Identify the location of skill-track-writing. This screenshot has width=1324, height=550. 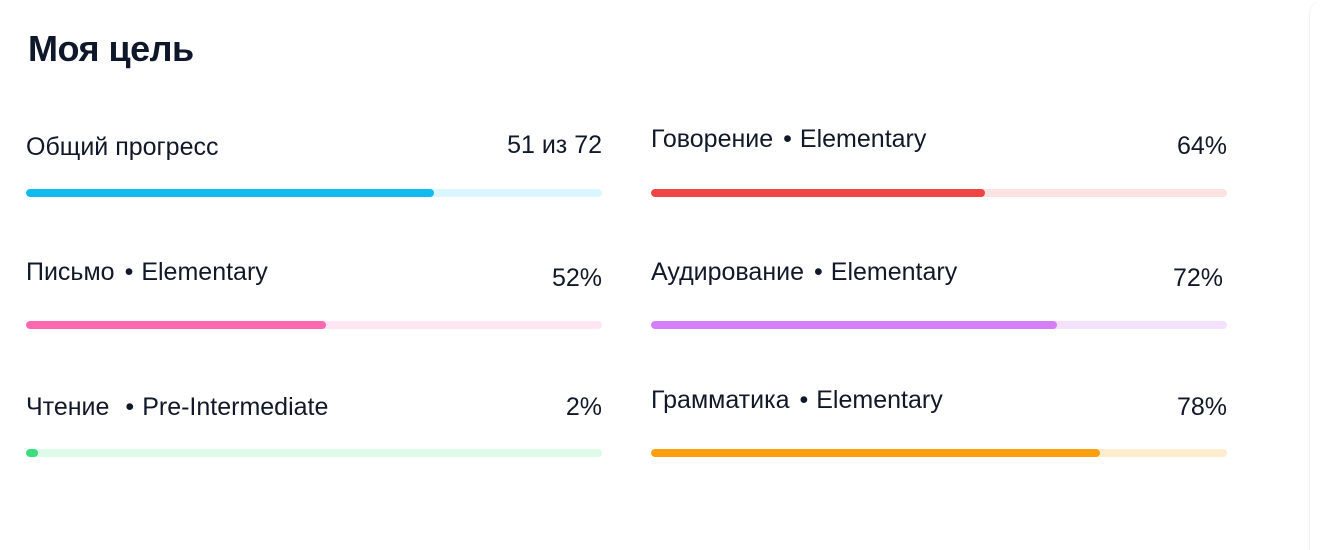
(314, 325).